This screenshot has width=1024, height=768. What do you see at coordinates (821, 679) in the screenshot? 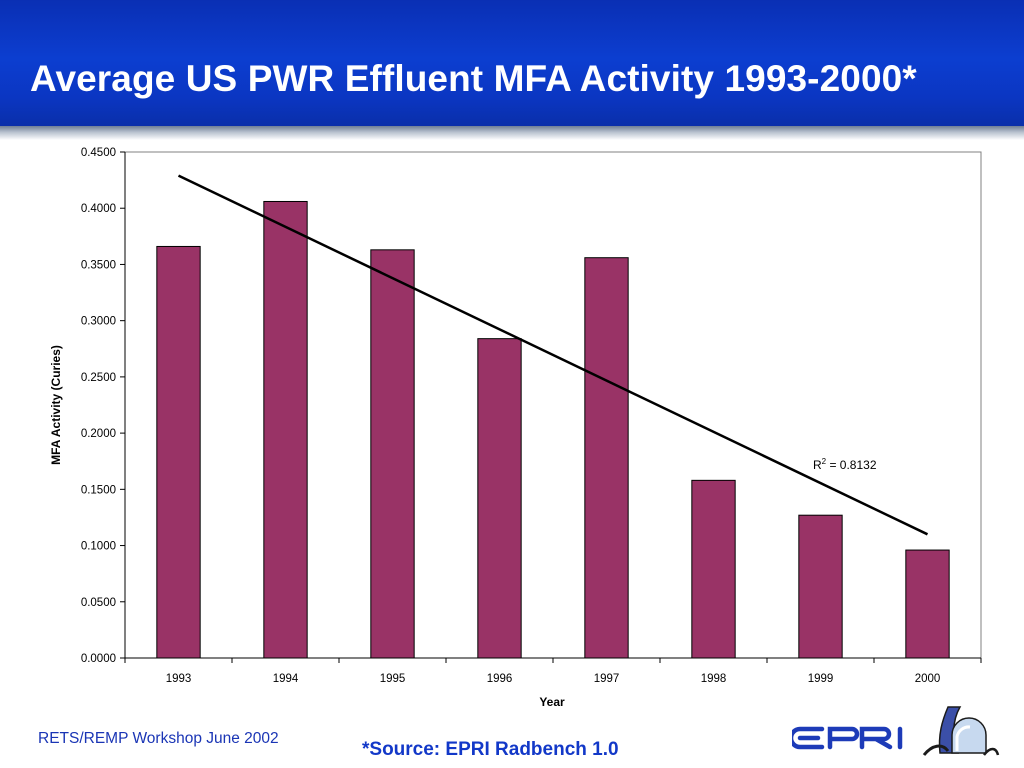
I see `x-tick-label: 1999` at bounding box center [821, 679].